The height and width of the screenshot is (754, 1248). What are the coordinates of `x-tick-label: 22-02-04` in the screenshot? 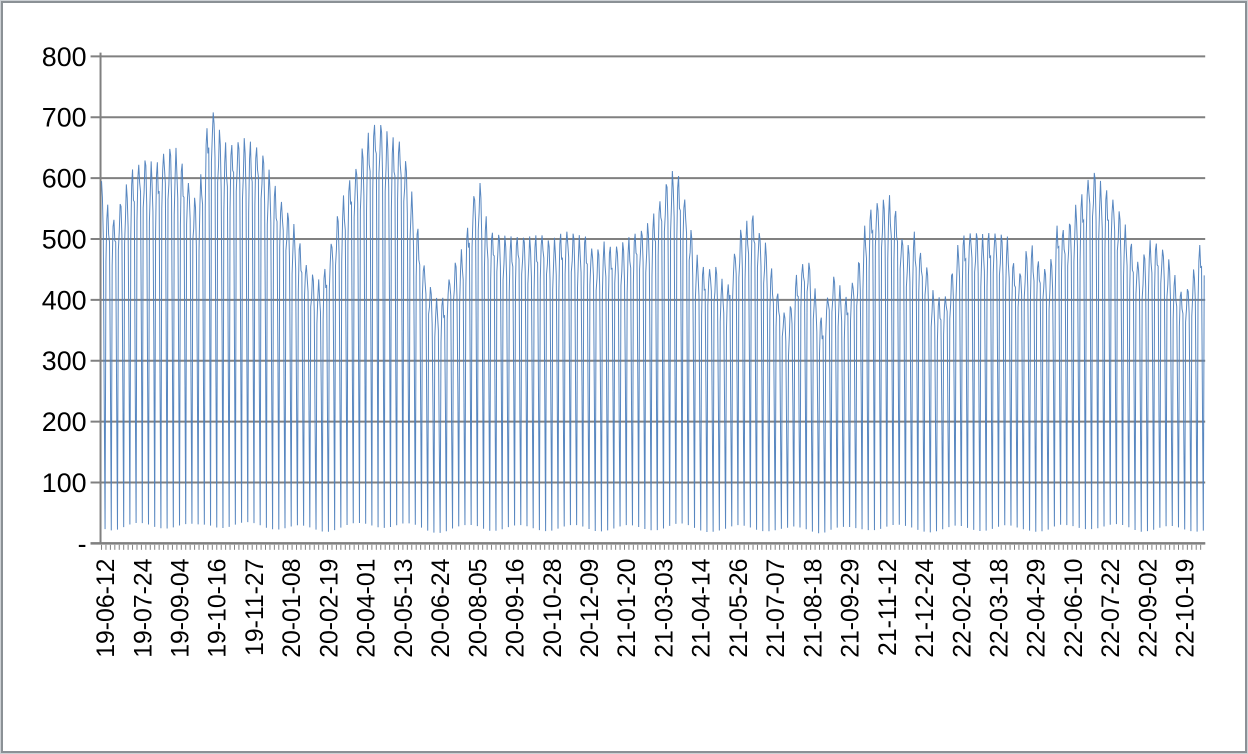 It's located at (962, 607).